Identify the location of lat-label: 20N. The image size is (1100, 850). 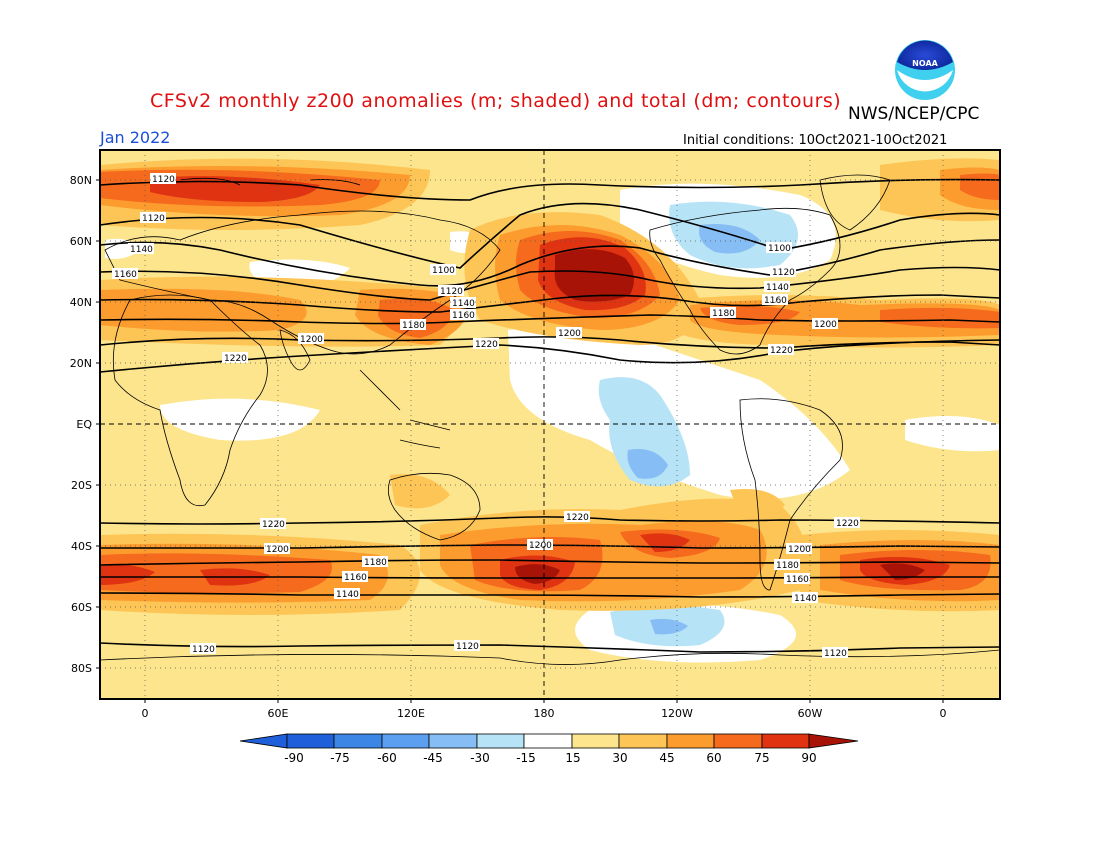
(81, 363).